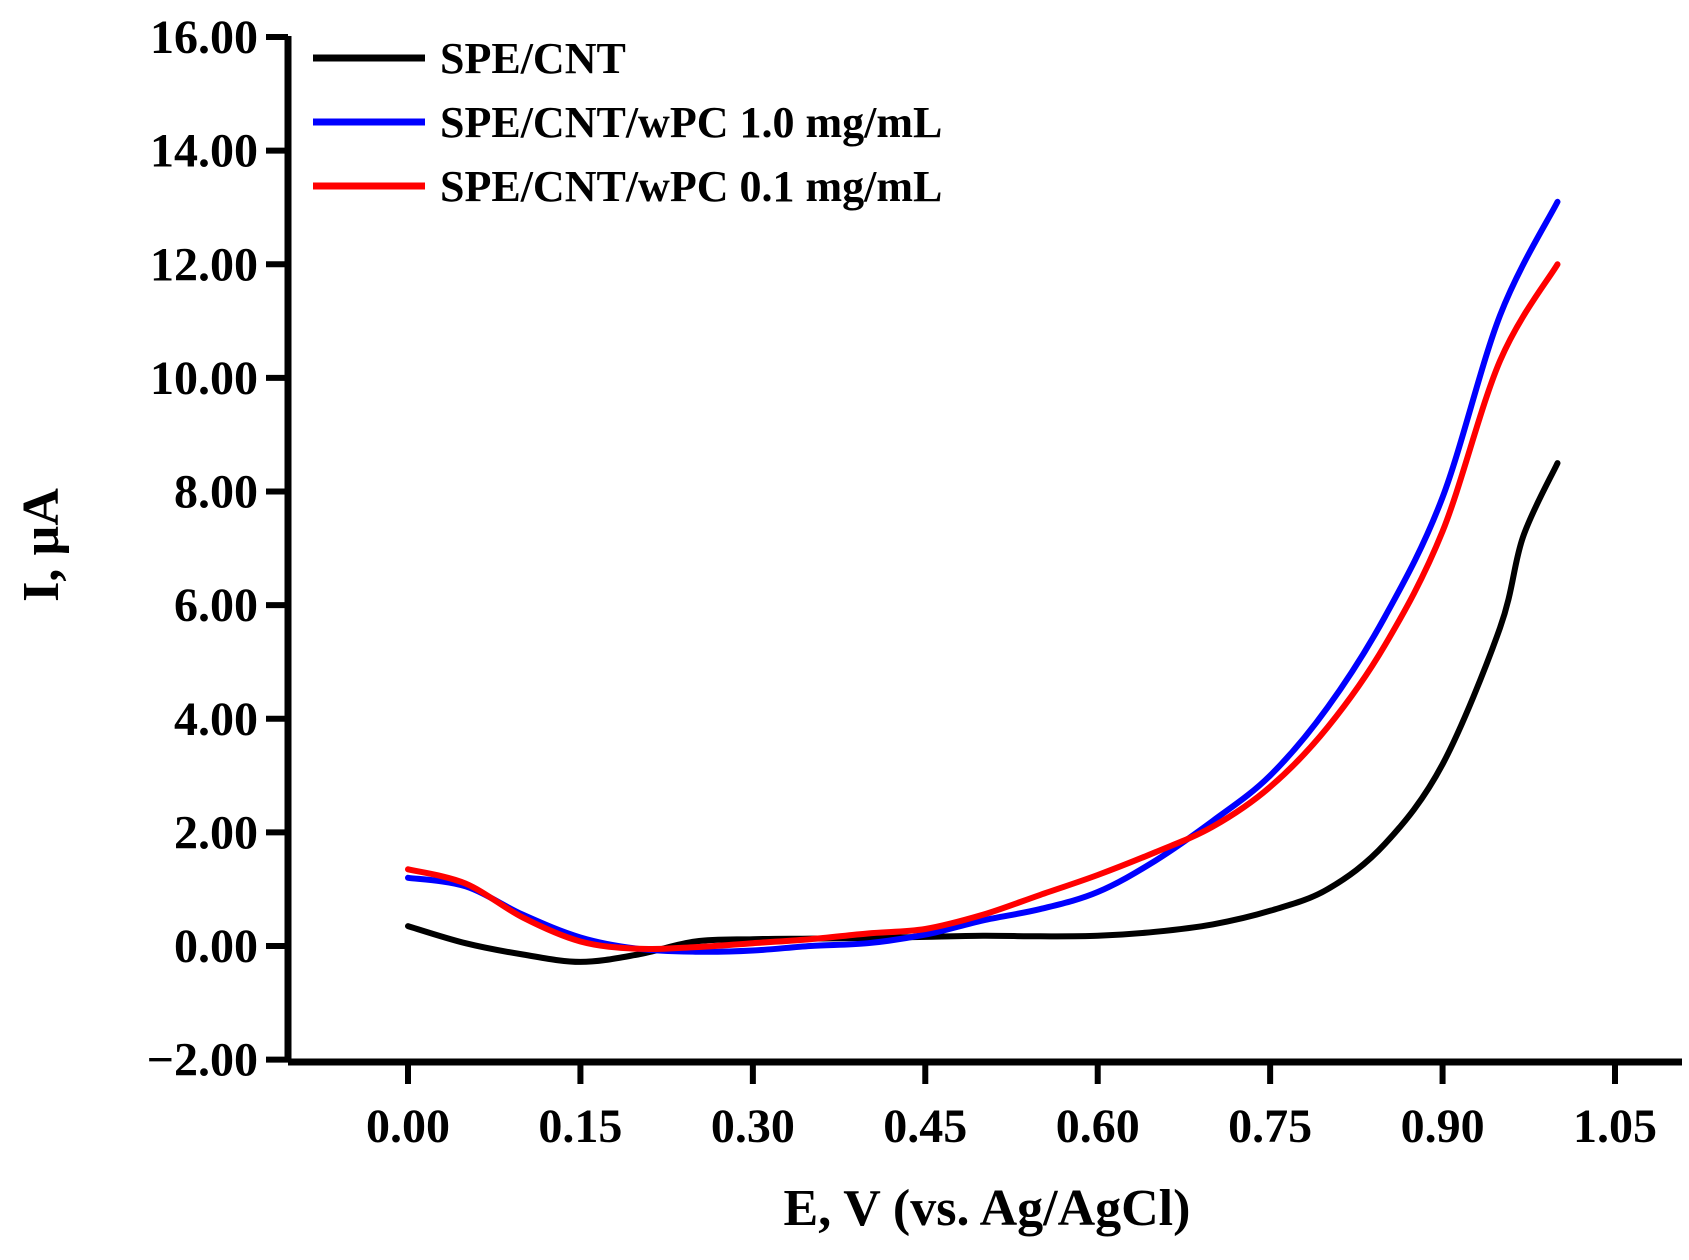 This screenshot has height=1260, width=1689. I want to click on x-tick-label: 0.00, so click(408, 1126).